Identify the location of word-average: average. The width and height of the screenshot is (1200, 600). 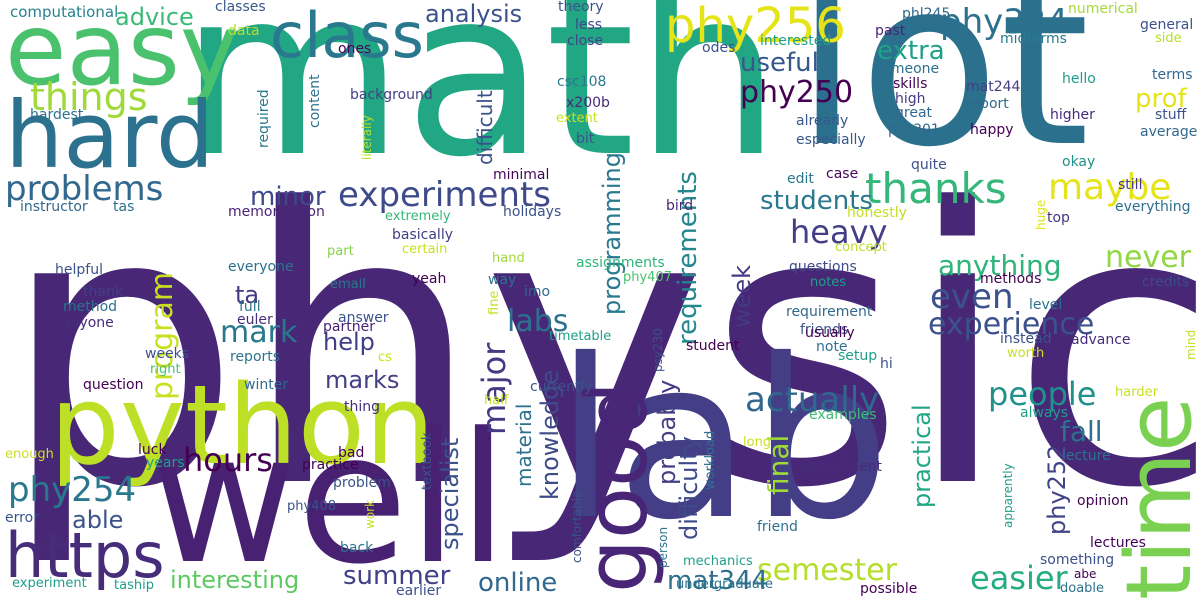
(1169, 132).